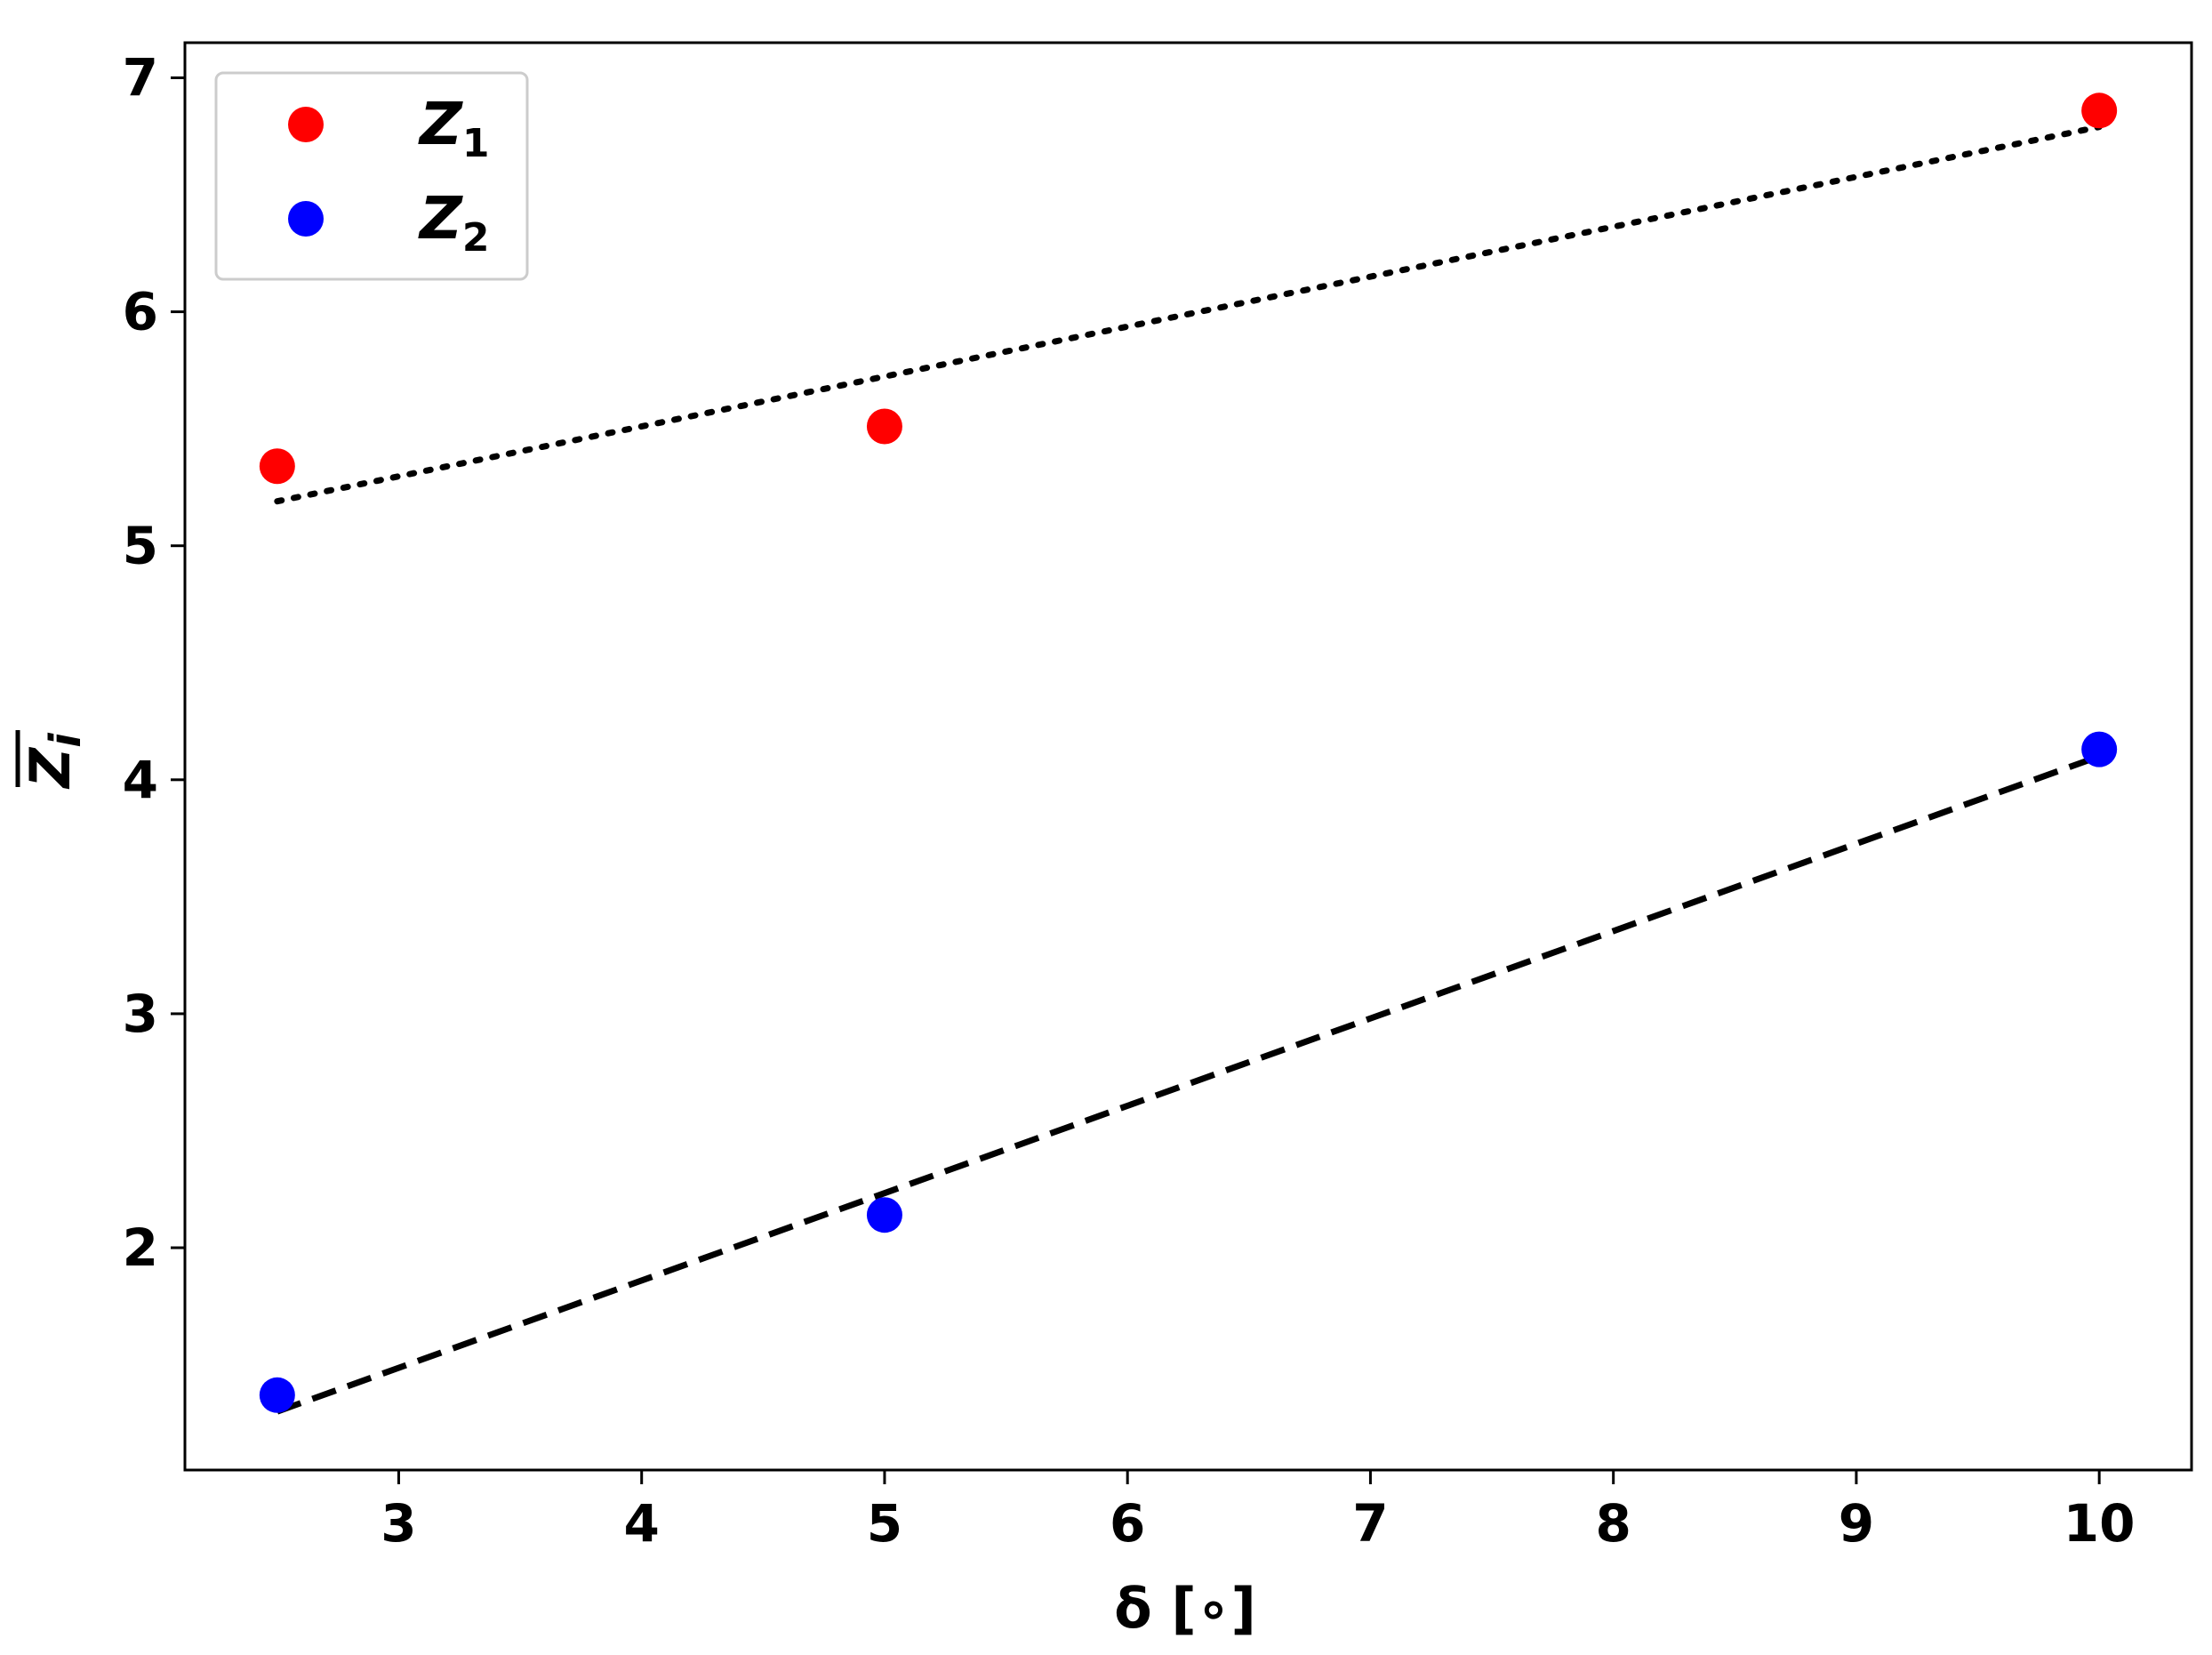 The width and height of the screenshot is (2212, 1655). What do you see at coordinates (388, 223) in the screenshot?
I see `legend-entry-2: Z2` at bounding box center [388, 223].